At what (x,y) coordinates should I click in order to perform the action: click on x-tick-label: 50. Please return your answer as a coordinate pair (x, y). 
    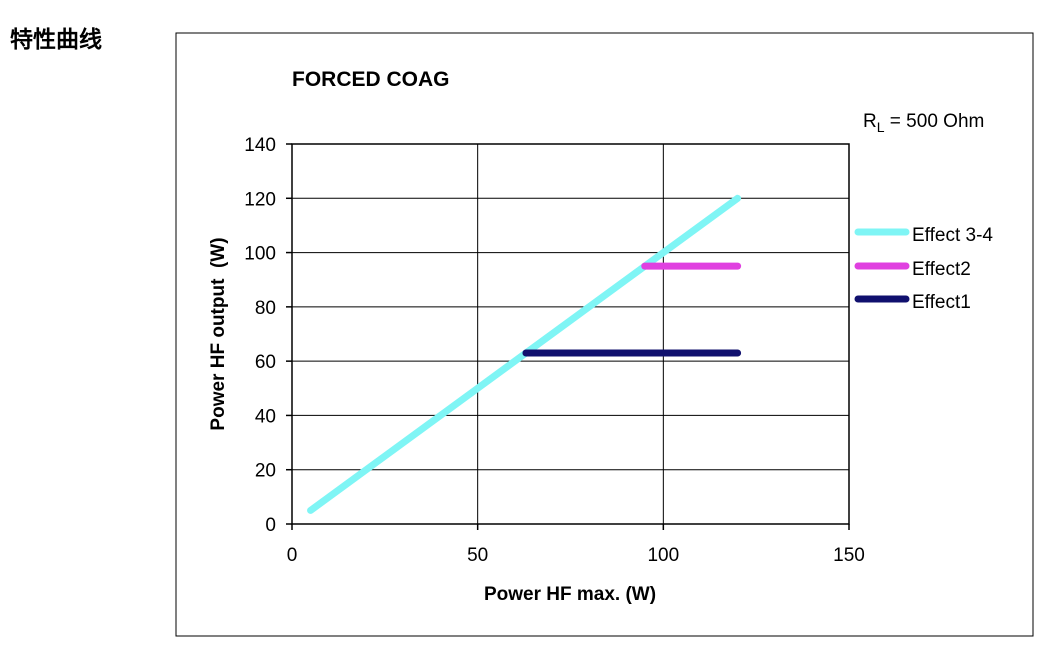
    Looking at the image, I should click on (477, 555).